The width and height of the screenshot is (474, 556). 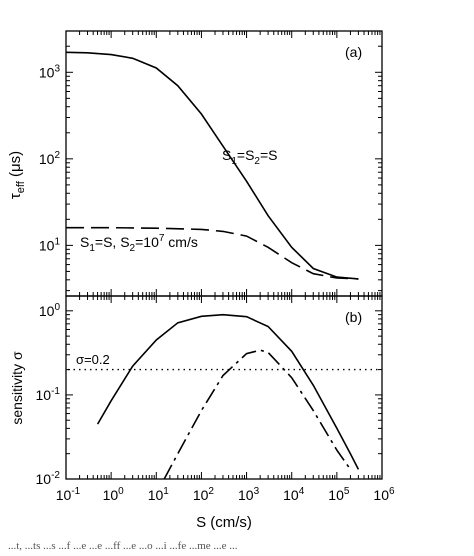 I want to click on series-label-solid: S1=S2=S, so click(x=250, y=157).